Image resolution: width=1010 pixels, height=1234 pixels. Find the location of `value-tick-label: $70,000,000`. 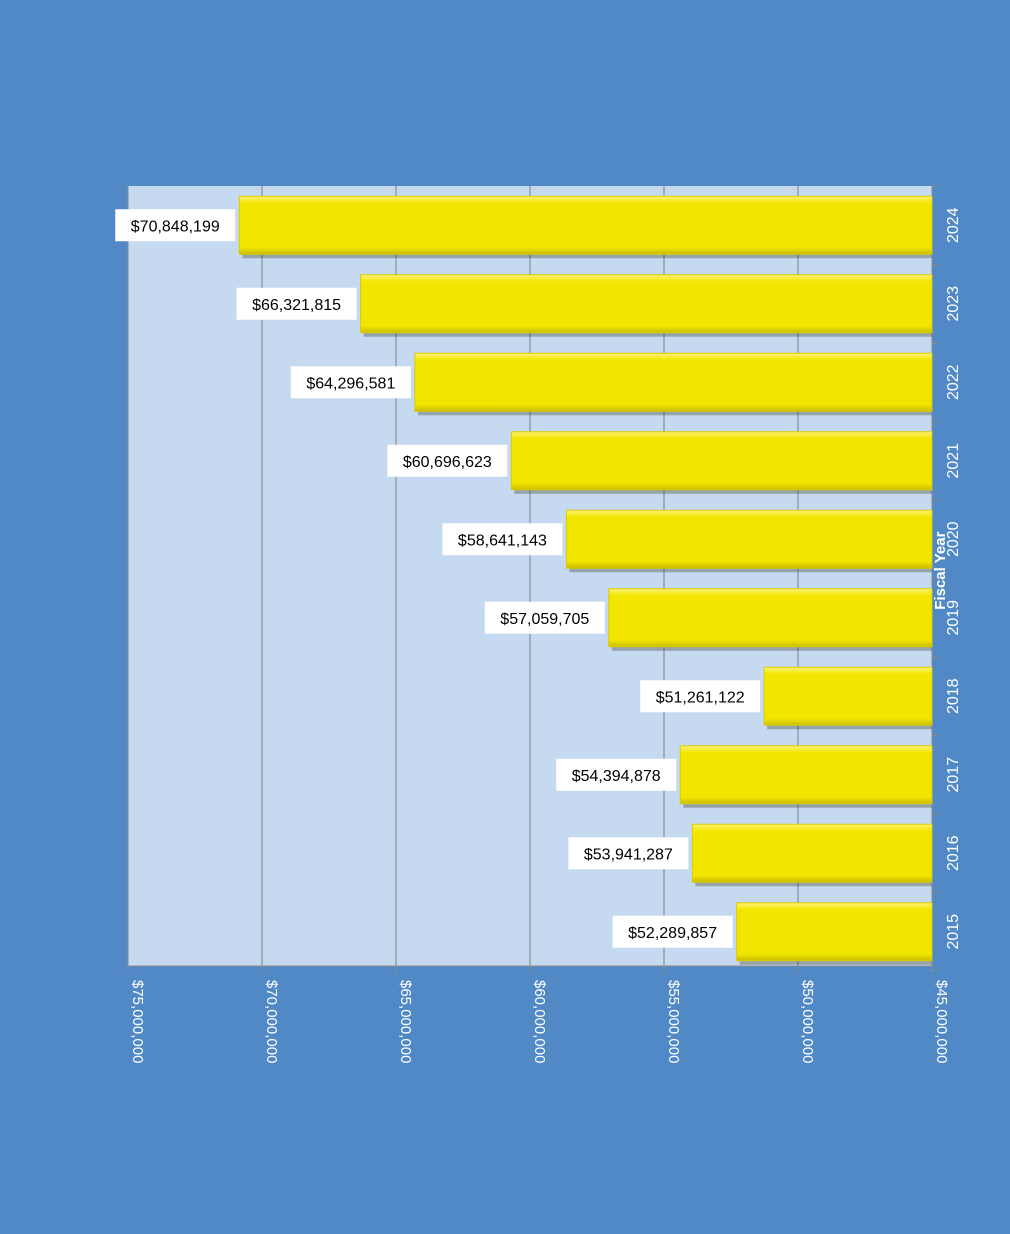

value-tick-label: $70,000,000 is located at coordinates (271, 1021).